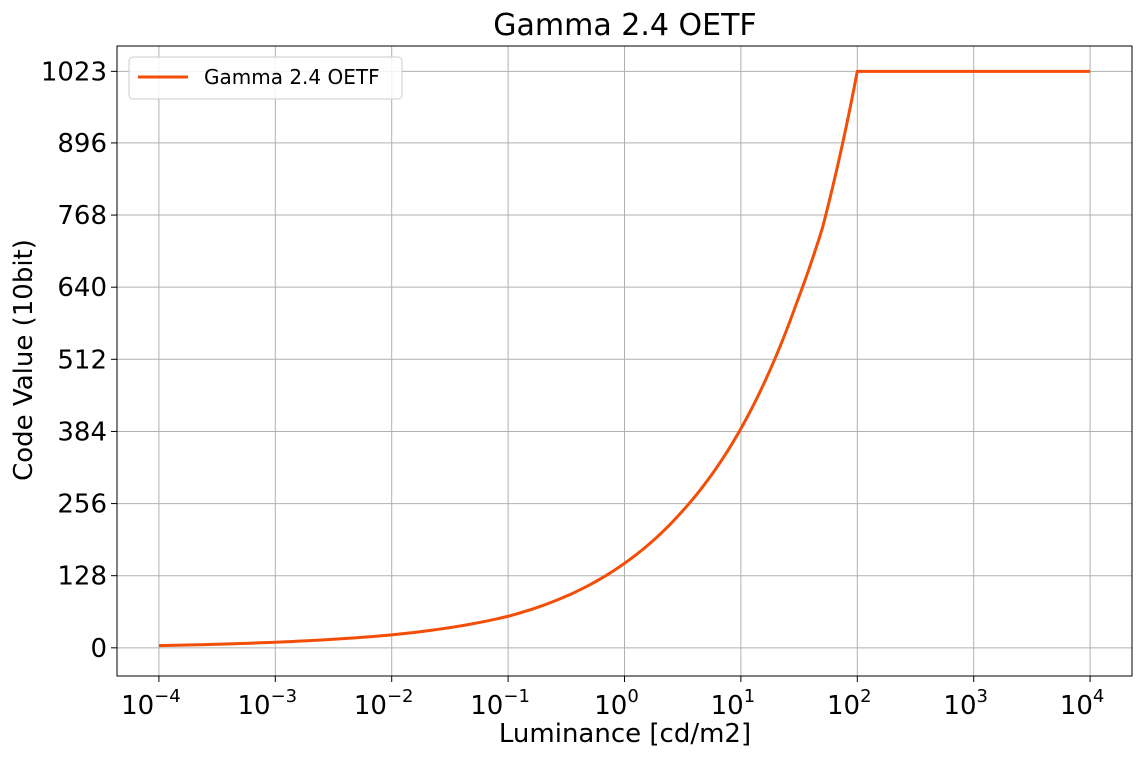 The width and height of the screenshot is (1140, 760). I want to click on x-tick-label: 10⁻³, so click(267, 703).